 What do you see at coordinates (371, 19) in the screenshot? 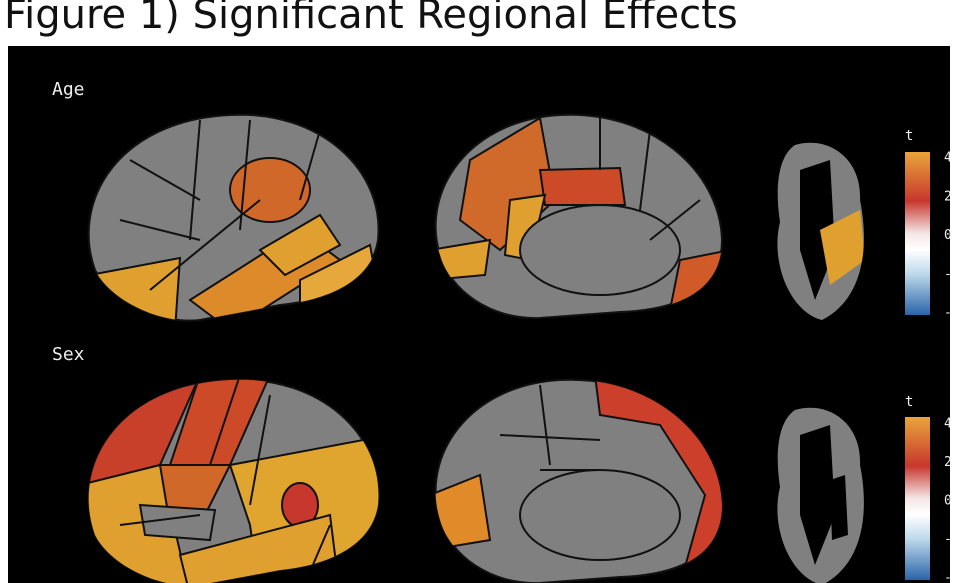
I see `figure-title: Figure 1) Significant Regional Effects` at bounding box center [371, 19].